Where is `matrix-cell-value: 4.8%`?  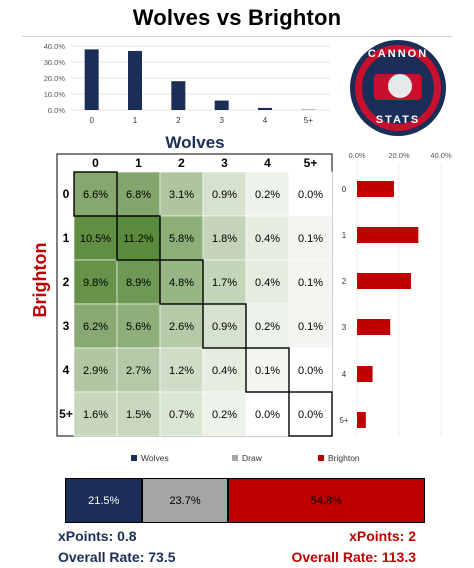
matrix-cell-value: 4.8% is located at coordinates (181, 283).